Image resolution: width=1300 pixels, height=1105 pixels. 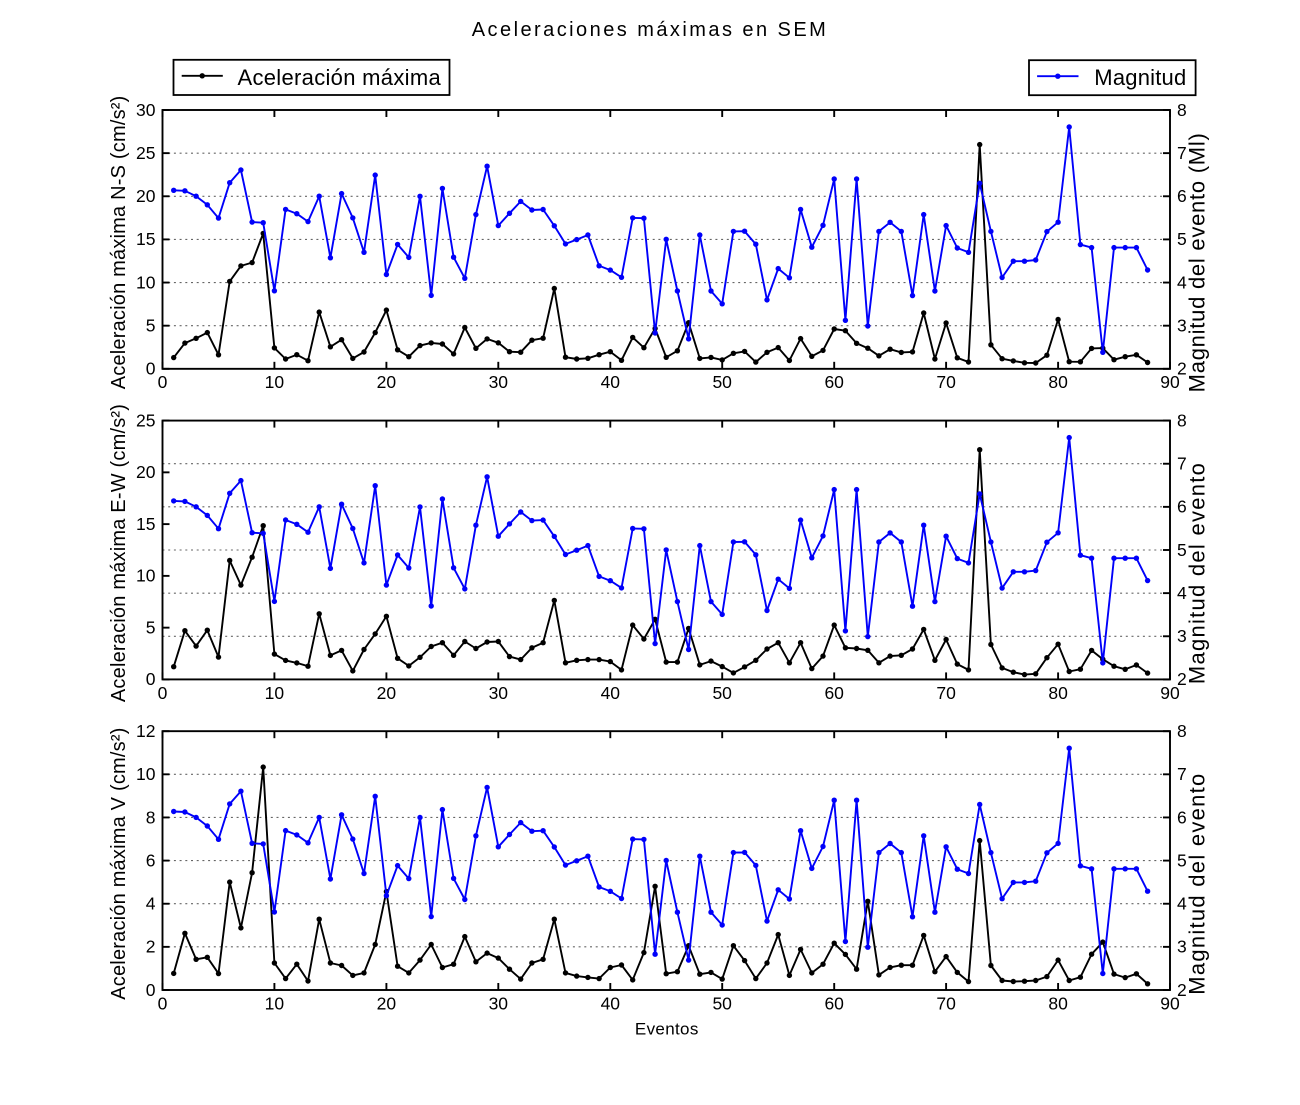 What do you see at coordinates (667, 1029) in the screenshot?
I see `svg-text: Eventos` at bounding box center [667, 1029].